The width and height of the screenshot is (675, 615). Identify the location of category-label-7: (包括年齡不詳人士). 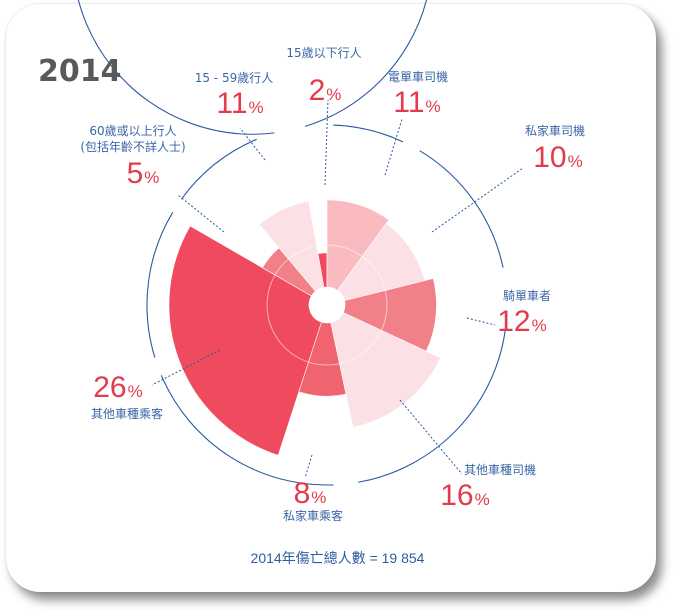
(132, 146).